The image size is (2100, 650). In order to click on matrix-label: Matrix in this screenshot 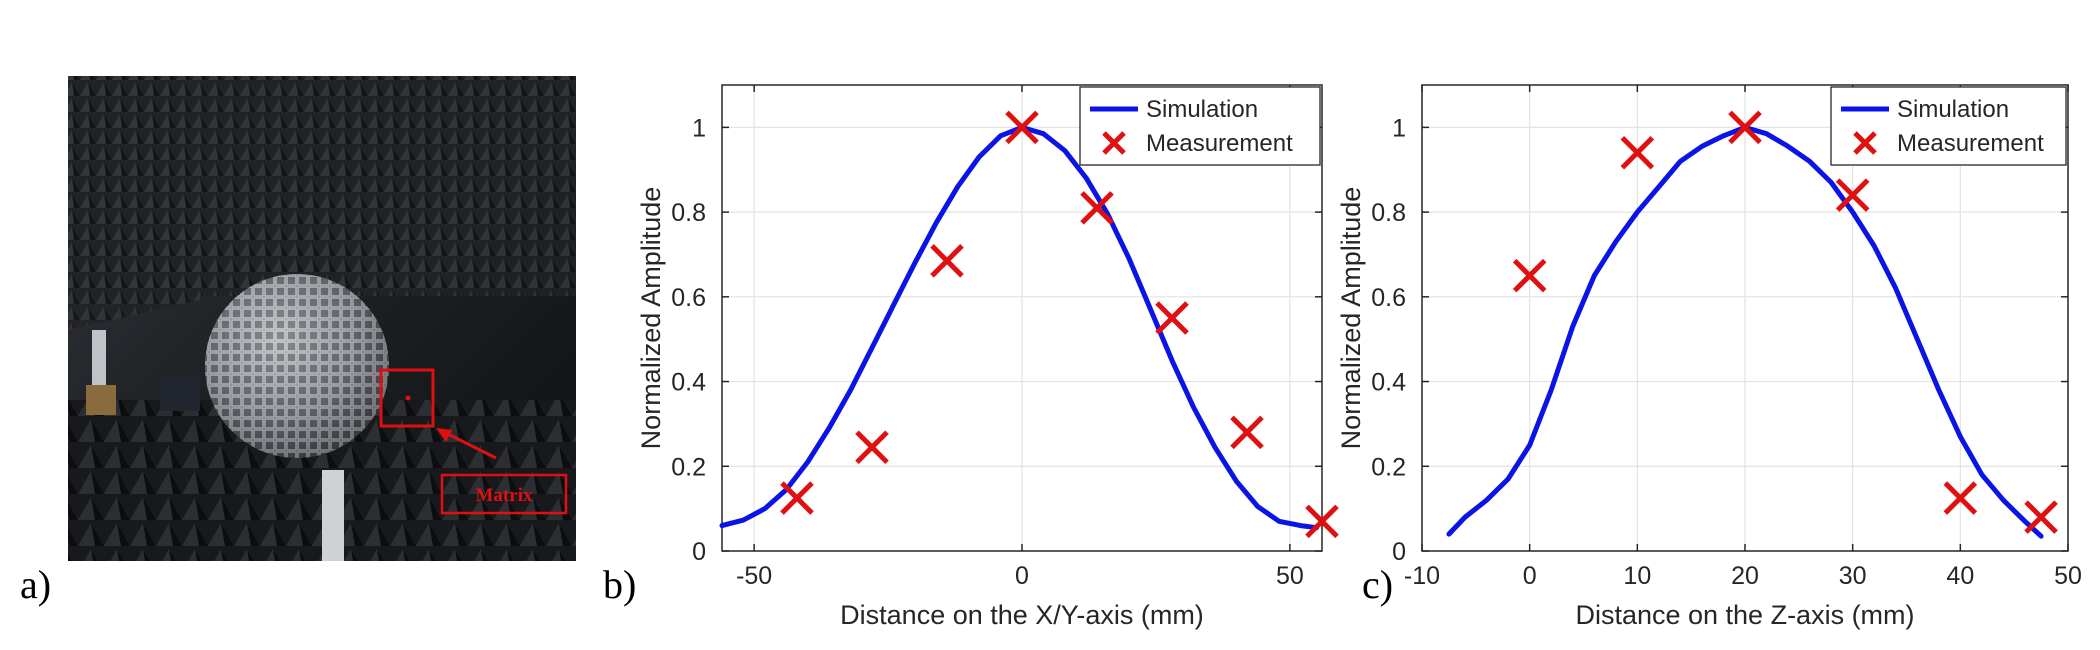, I will do `click(504, 495)`.